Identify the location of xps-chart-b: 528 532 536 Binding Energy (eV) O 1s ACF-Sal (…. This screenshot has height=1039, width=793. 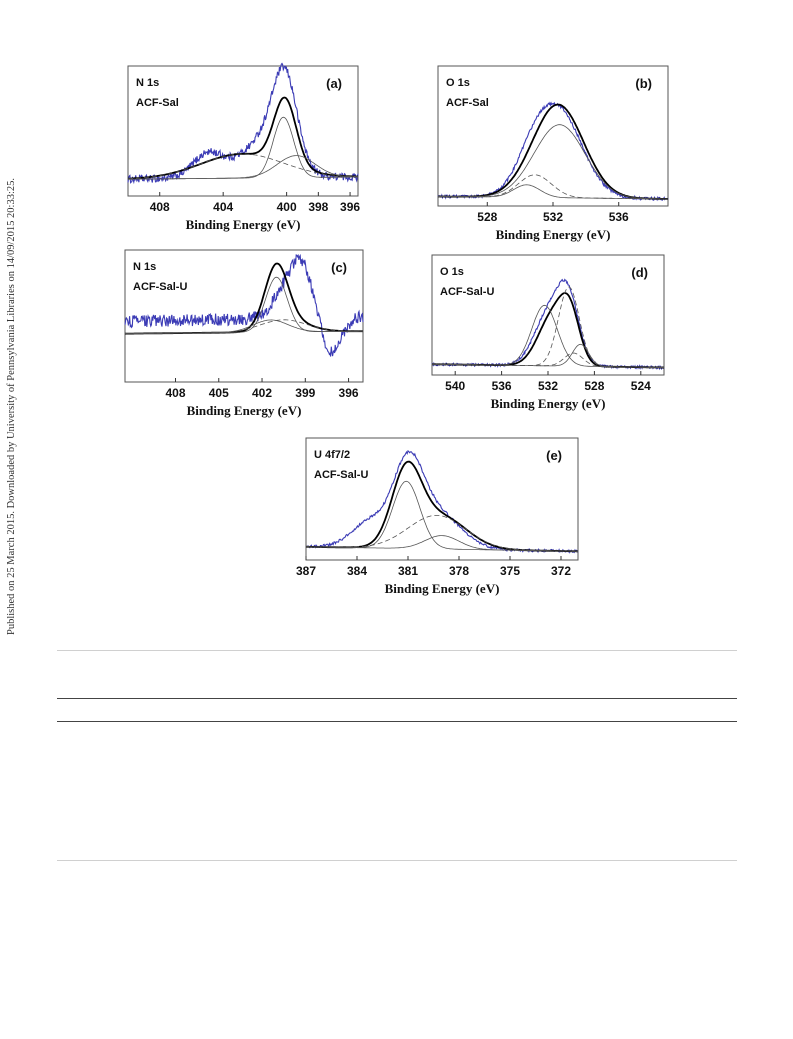
(553, 153).